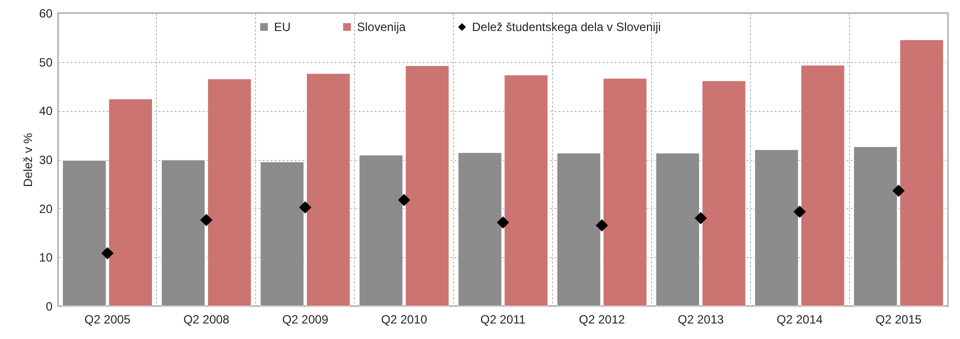 This screenshot has height=339, width=960. I want to click on y-tick-label: 40, so click(46, 111).